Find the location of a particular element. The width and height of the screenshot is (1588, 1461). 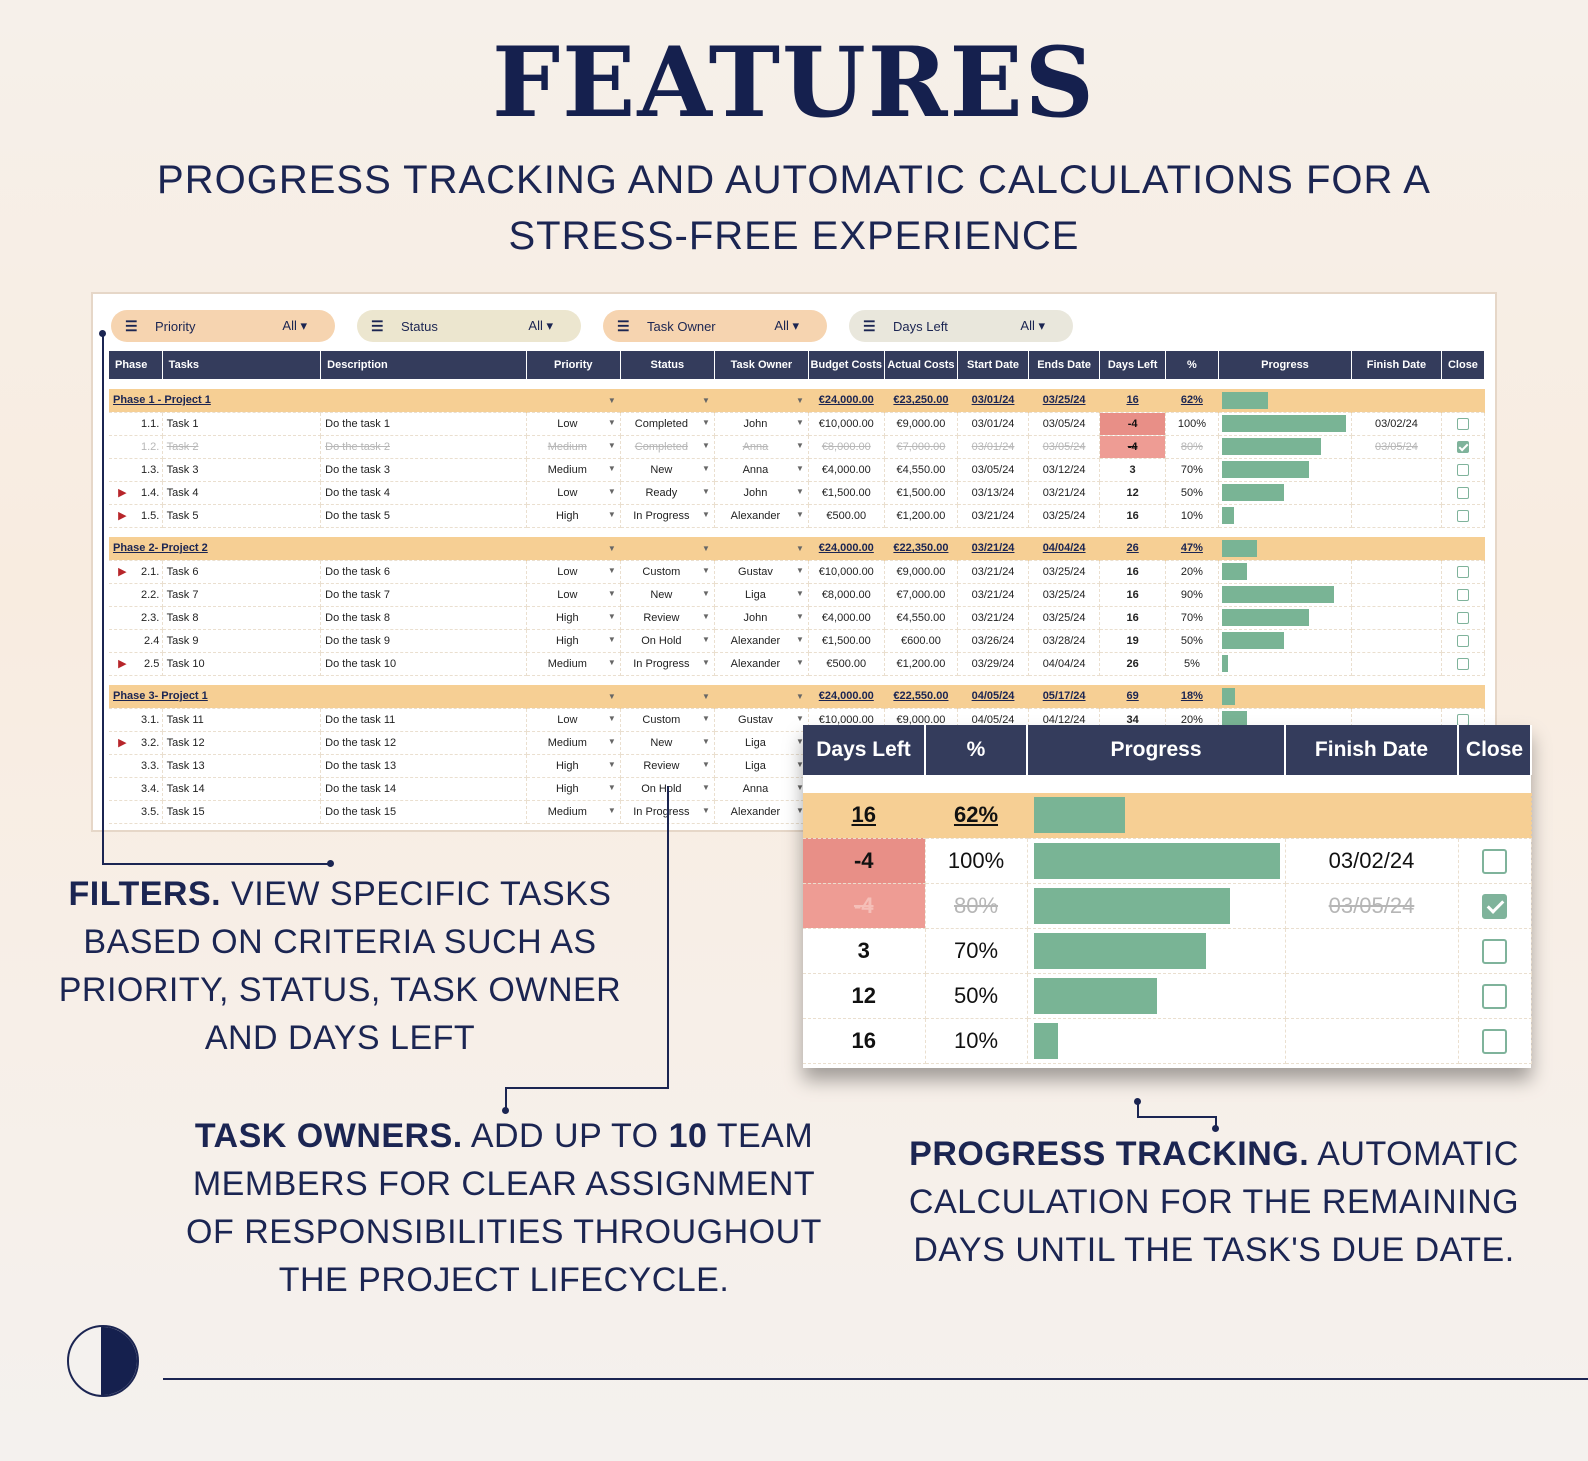

percent: 10% is located at coordinates (1192, 516).